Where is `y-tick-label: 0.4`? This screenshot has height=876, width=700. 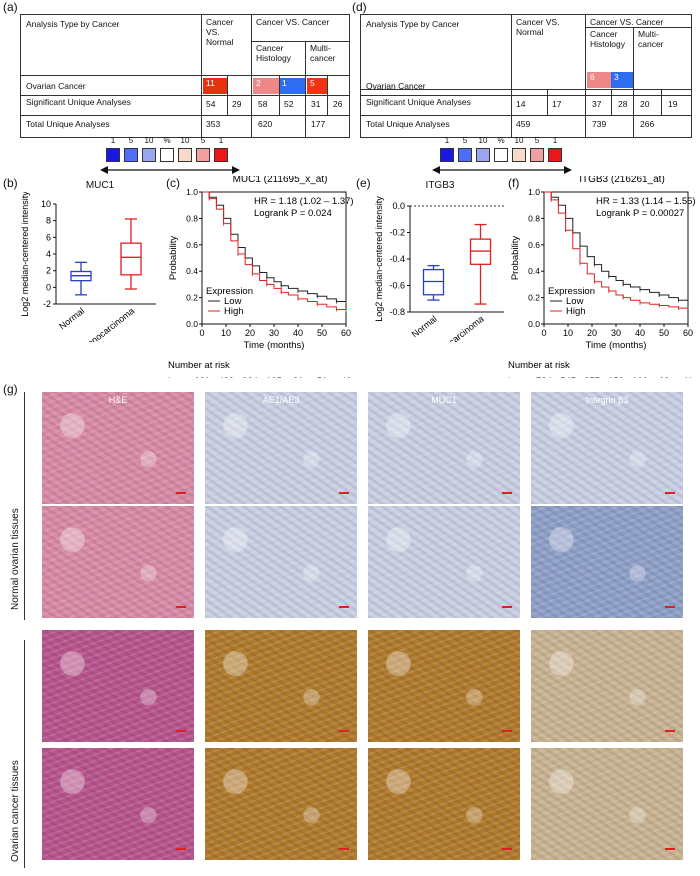
y-tick-label: 0.4 is located at coordinates (192, 271).